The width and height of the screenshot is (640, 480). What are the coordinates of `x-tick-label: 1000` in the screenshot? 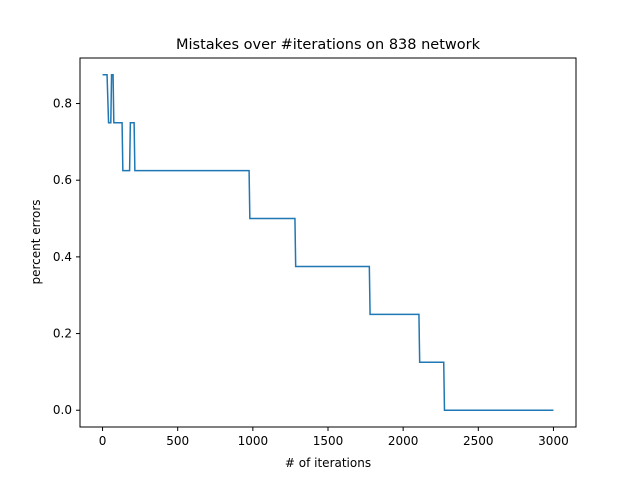 It's located at (253, 441).